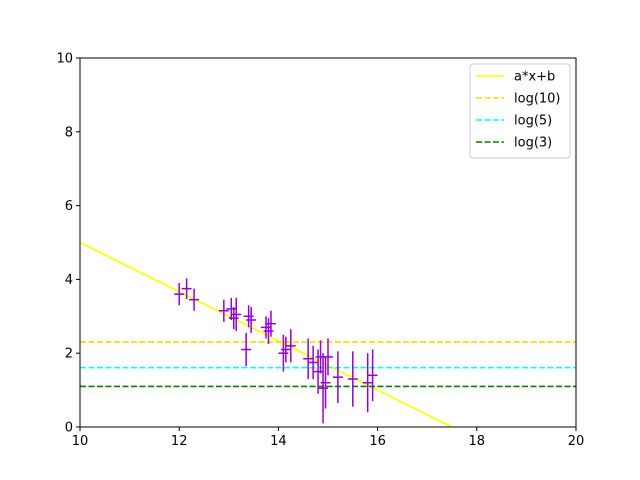 The image size is (640, 480). I want to click on x-tick-label: 20, so click(576, 441).